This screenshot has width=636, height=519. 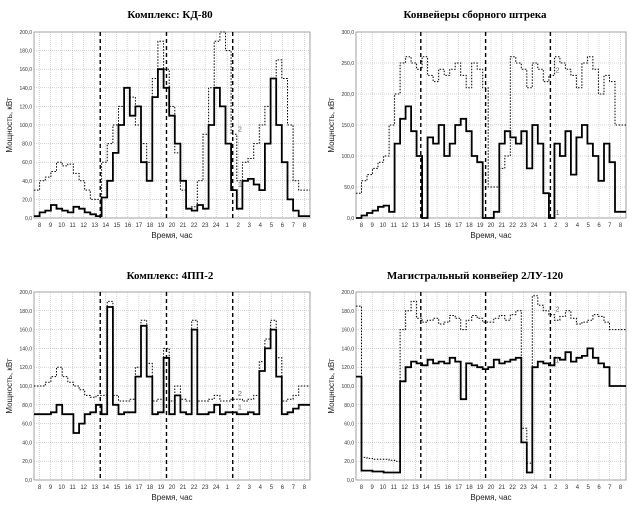 What do you see at coordinates (347, 64) in the screenshot?
I see `y-tick-label: 250,0` at bounding box center [347, 64].